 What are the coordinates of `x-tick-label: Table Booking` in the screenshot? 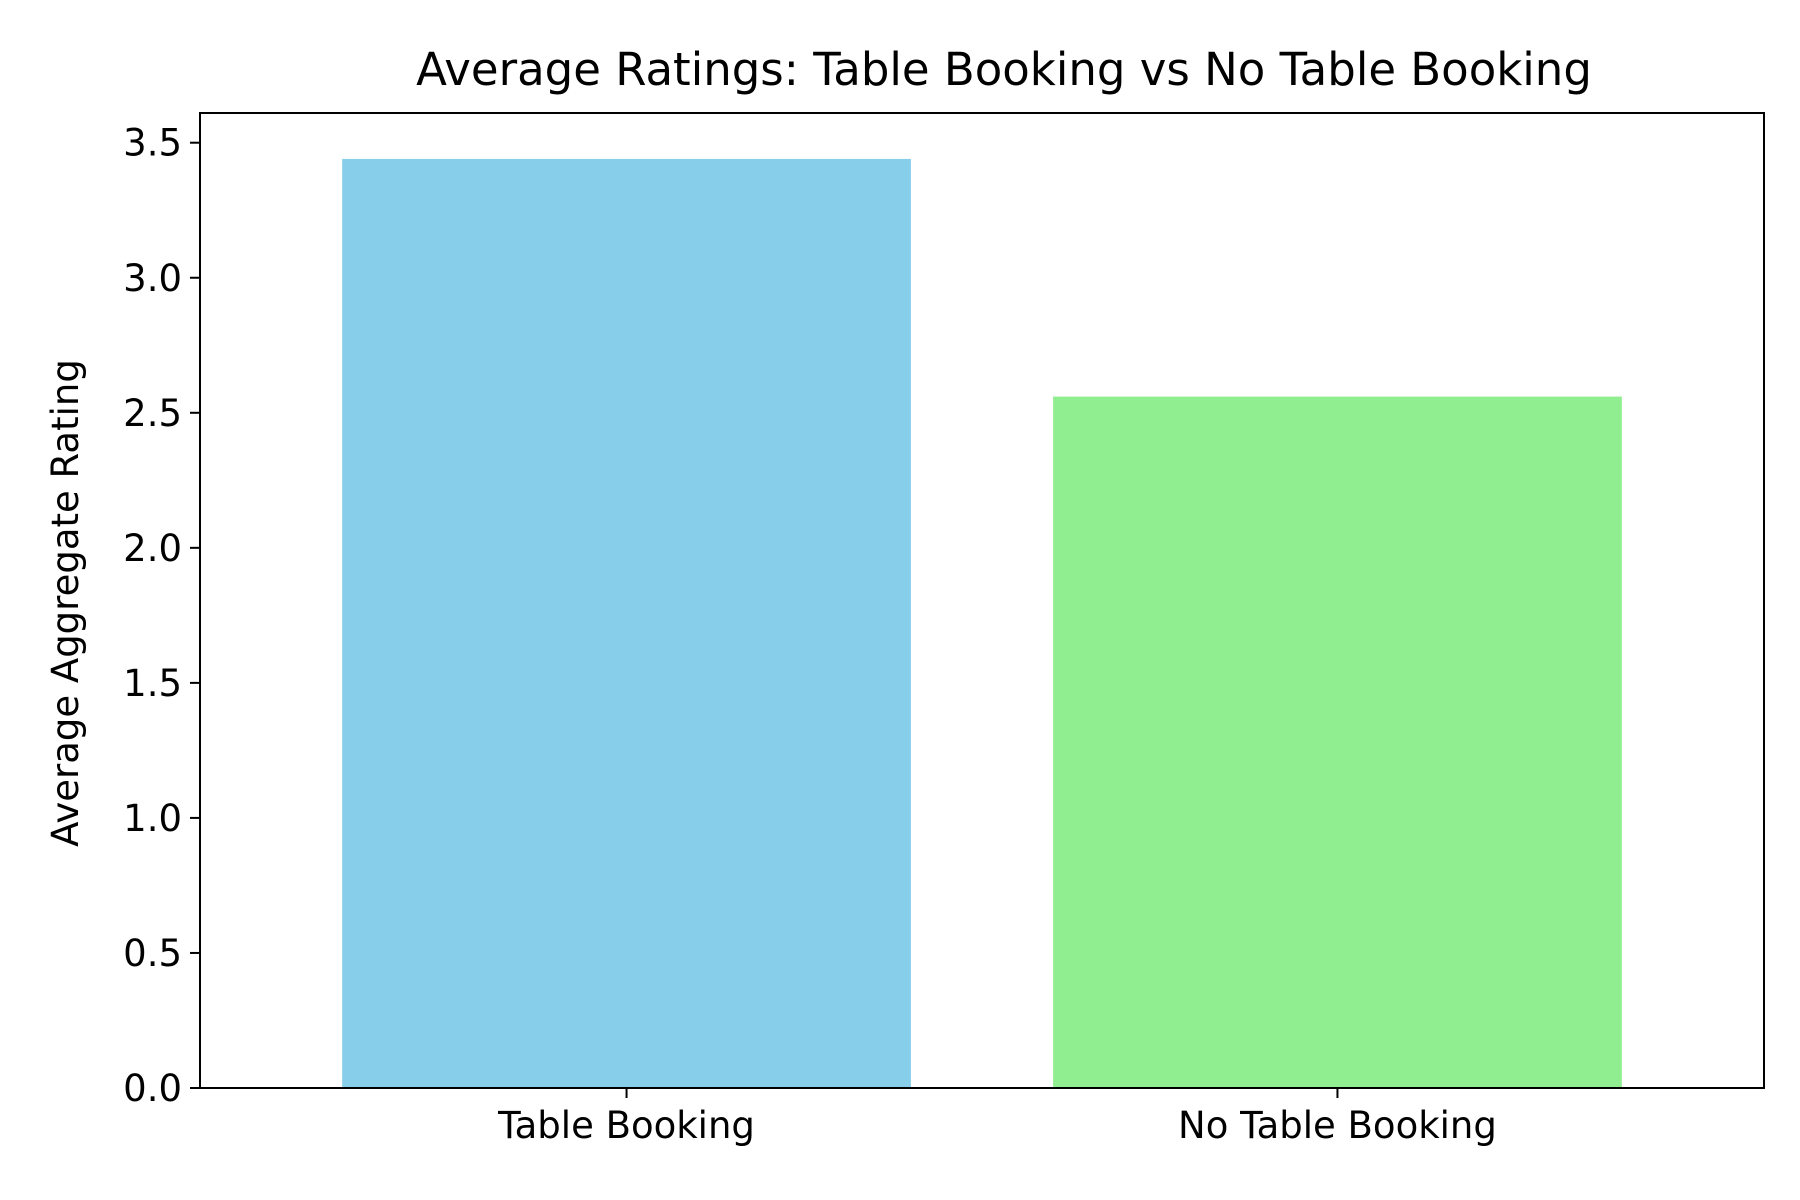 It's located at (626, 1125).